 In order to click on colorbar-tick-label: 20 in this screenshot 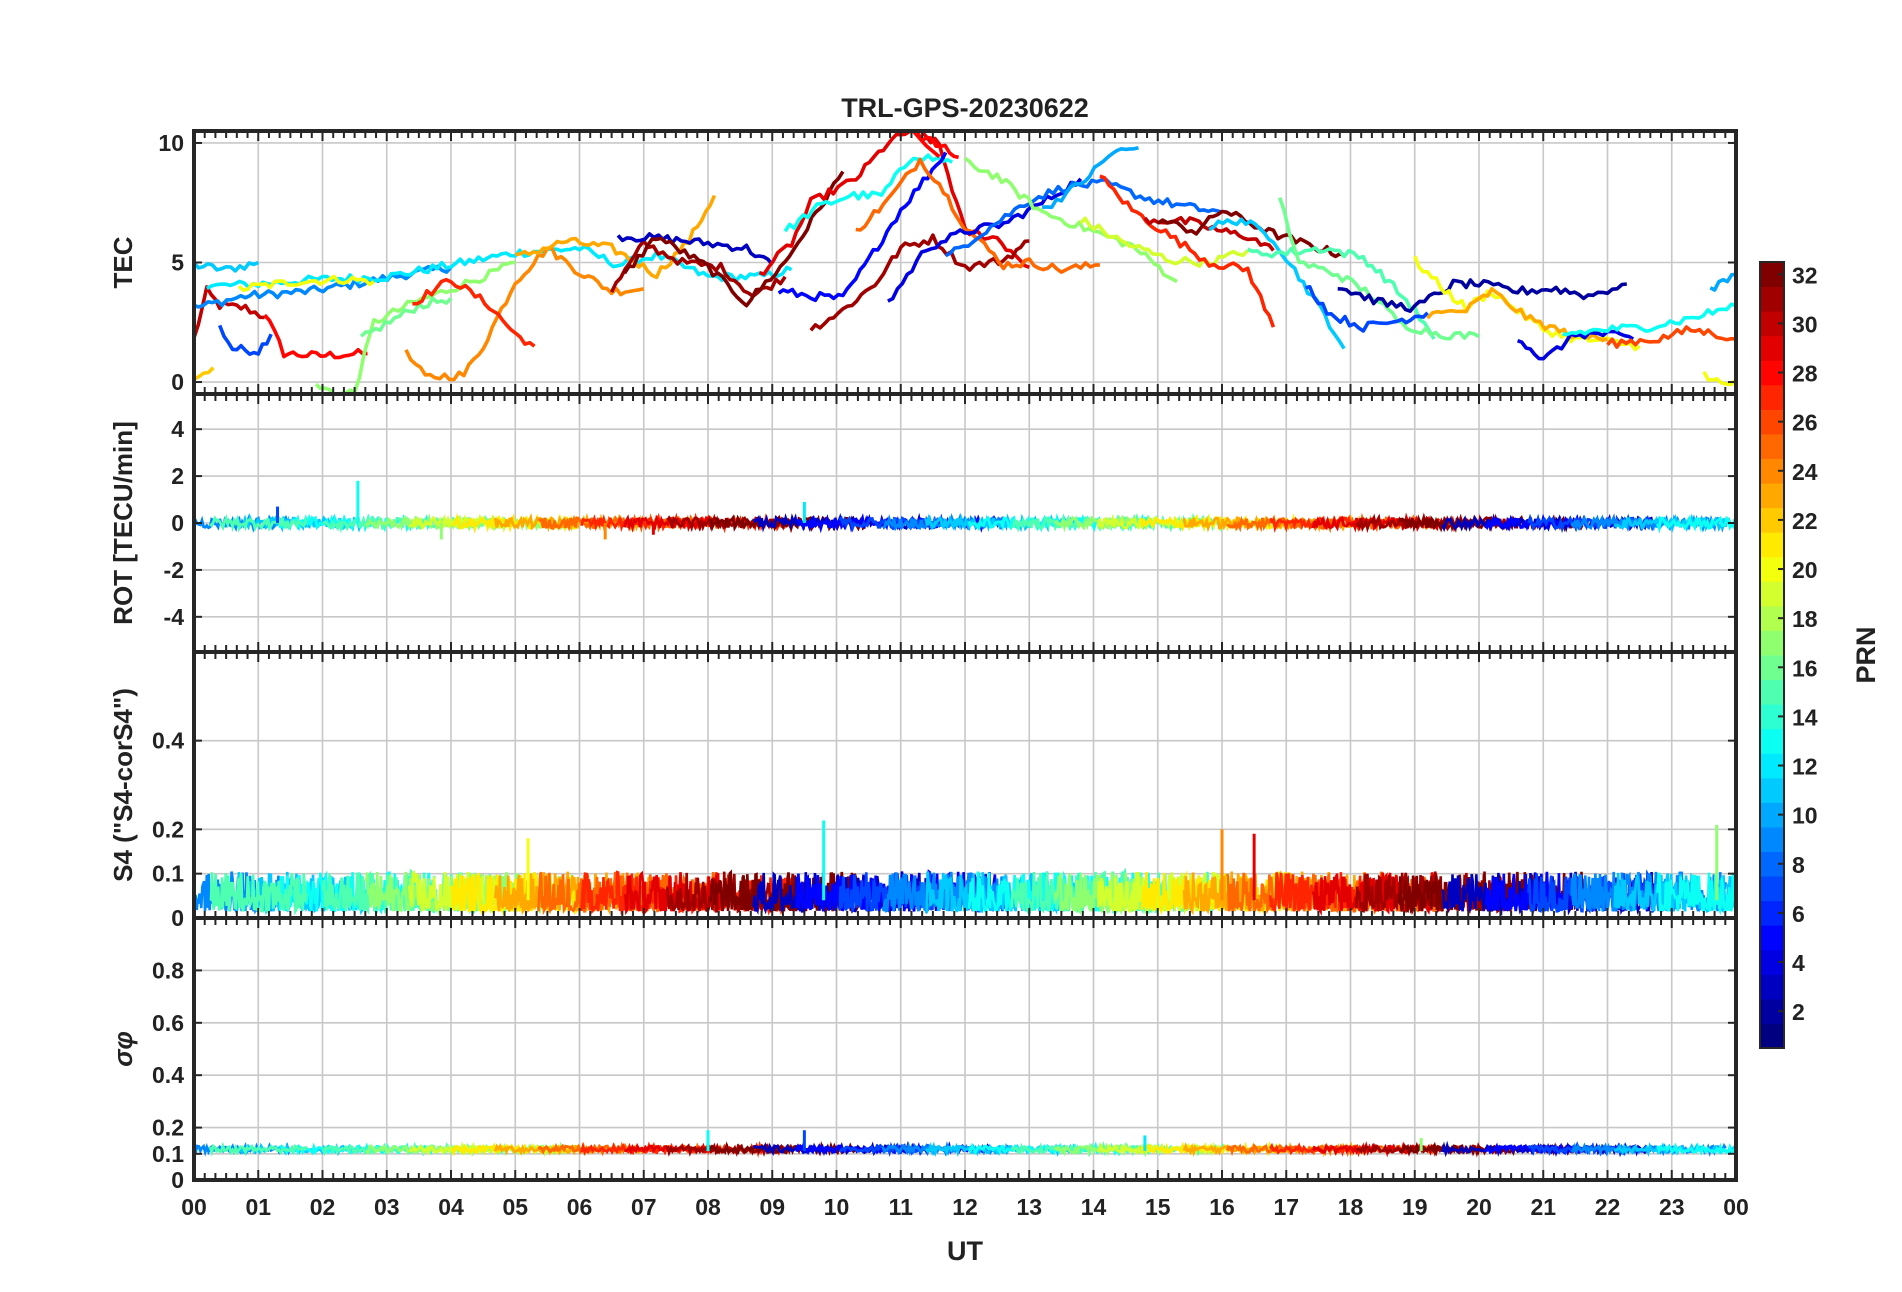, I will do `click(1805, 570)`.